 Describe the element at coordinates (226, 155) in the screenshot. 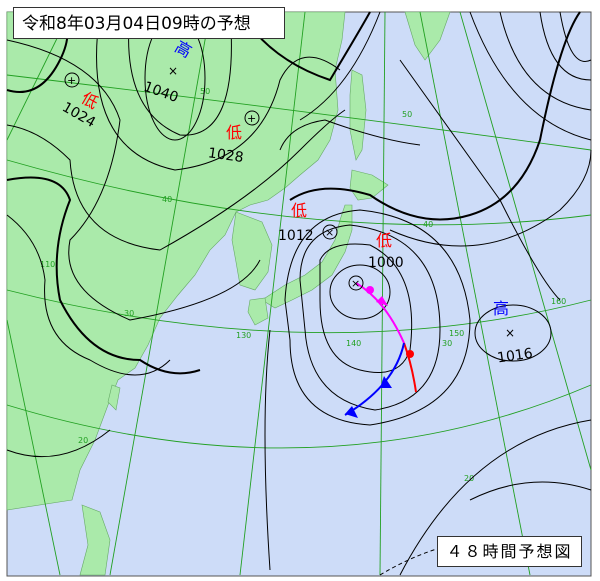

I see `pressure-value: 1028` at that location.